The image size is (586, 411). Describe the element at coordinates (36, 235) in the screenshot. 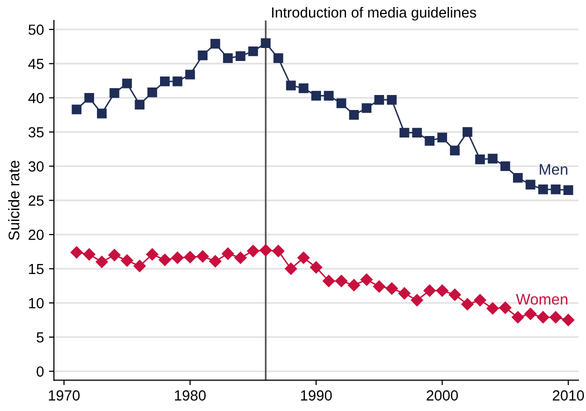

I see `y-tick-label: 20` at that location.